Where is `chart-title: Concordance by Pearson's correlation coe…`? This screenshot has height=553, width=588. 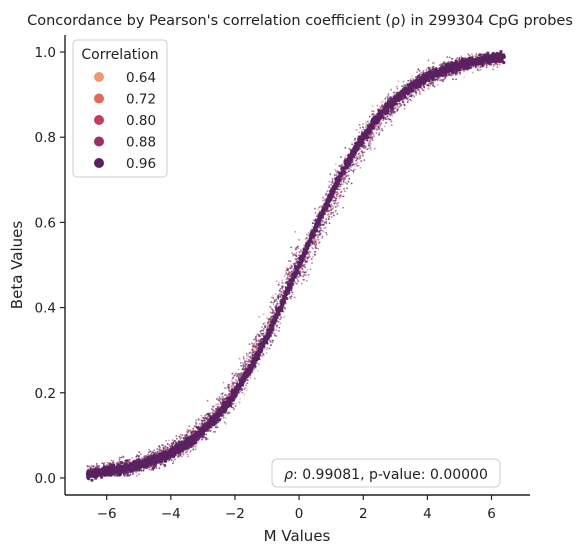
chart-title: Concordance by Pearson's correlation coe… is located at coordinates (300, 21).